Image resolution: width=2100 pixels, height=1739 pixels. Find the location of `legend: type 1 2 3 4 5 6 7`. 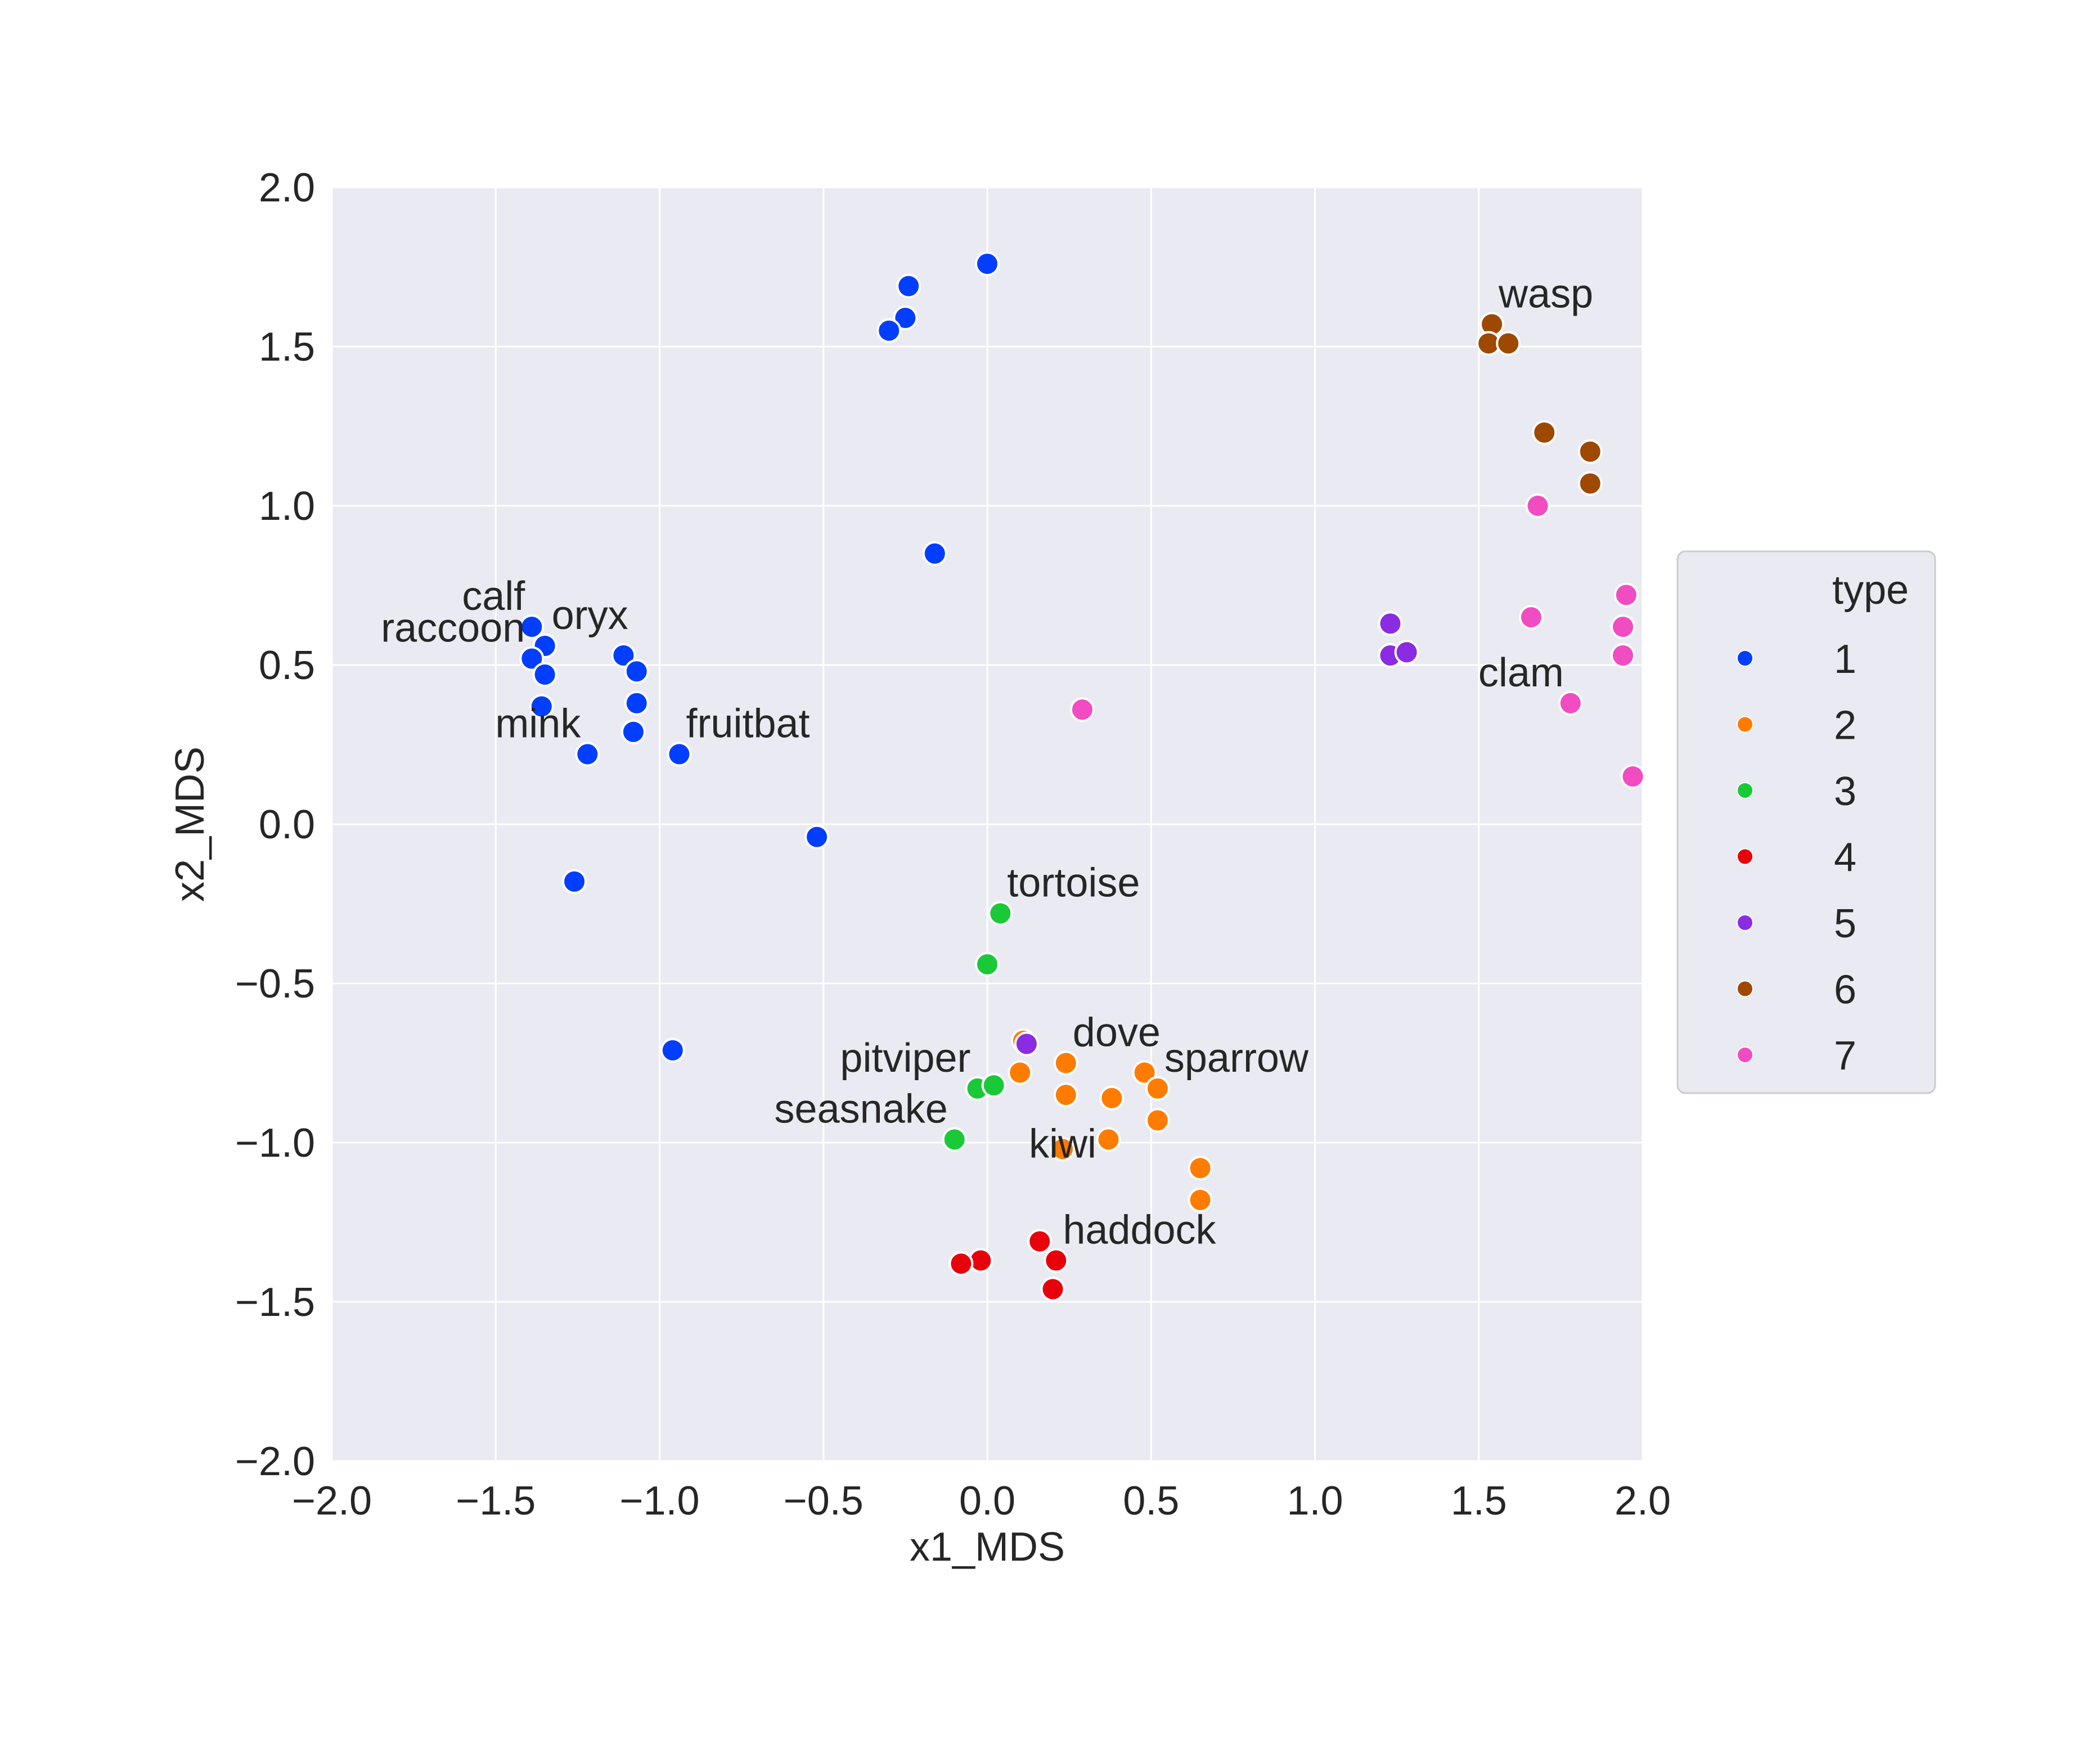

legend: type 1 2 3 4 5 6 7 is located at coordinates (1807, 822).